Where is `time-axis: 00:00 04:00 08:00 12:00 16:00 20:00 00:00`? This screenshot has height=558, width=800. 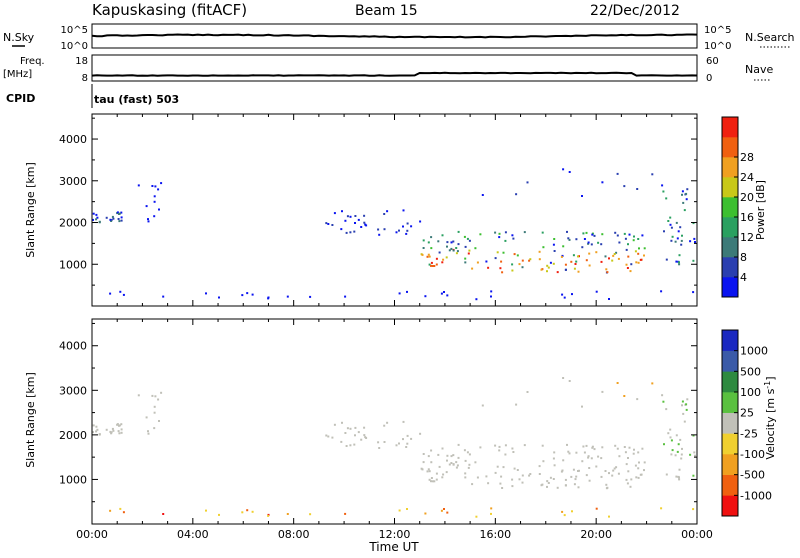 time-axis: 00:00 04:00 08:00 12:00 16:00 20:00 00:00 is located at coordinates (394, 534).